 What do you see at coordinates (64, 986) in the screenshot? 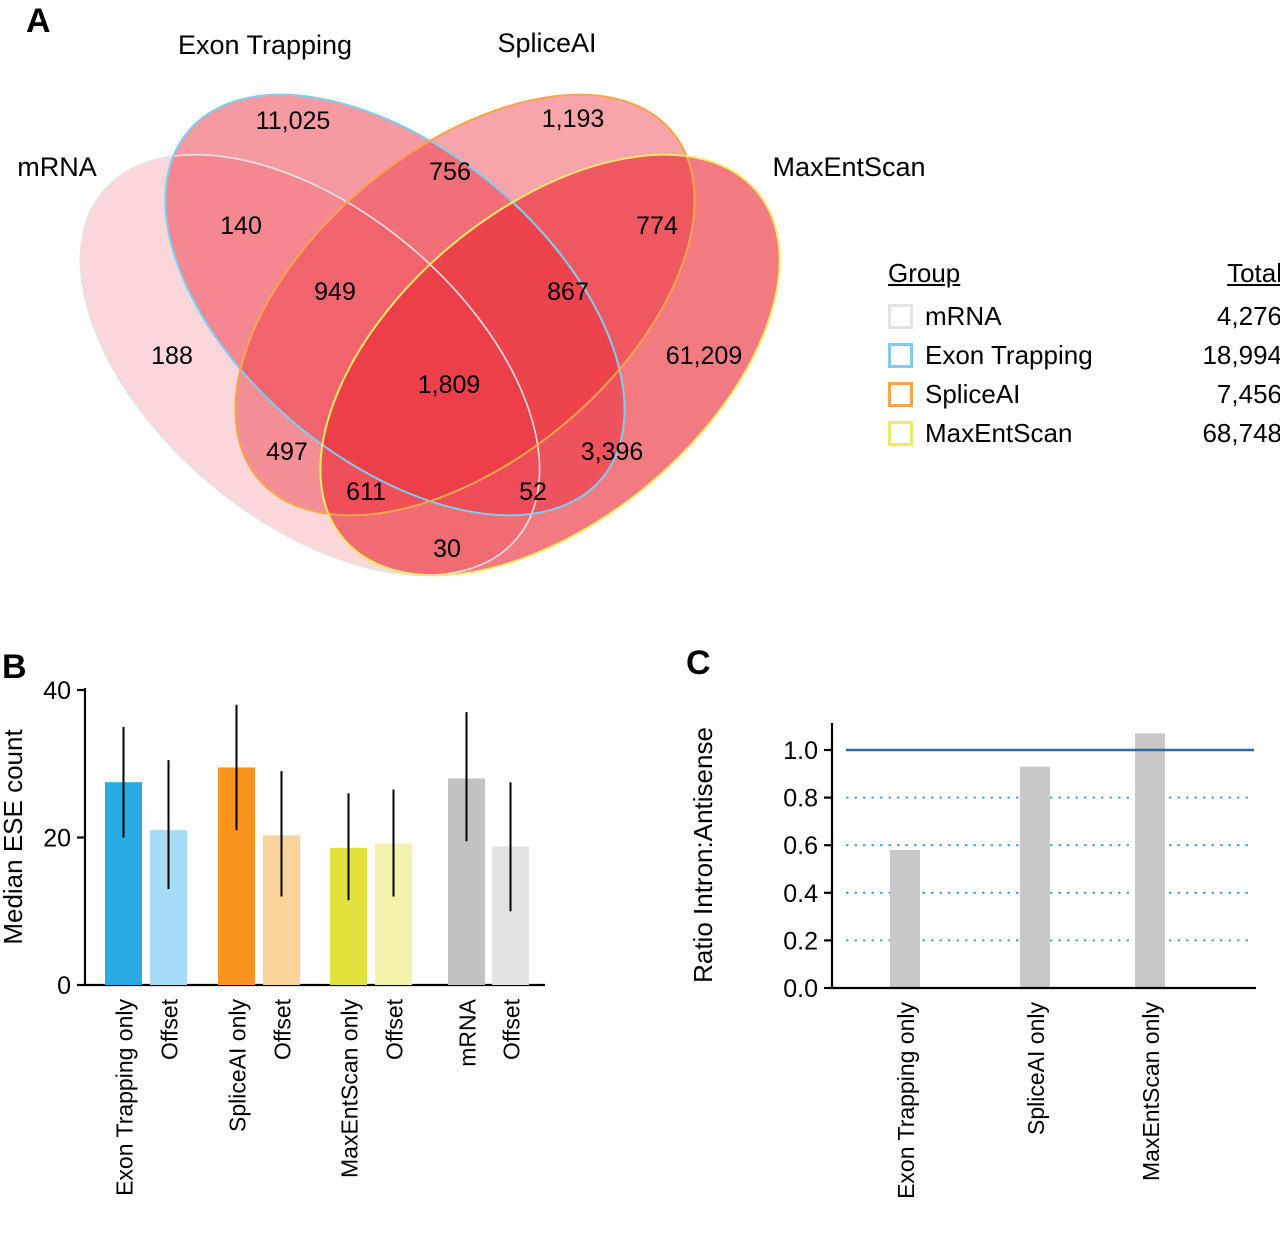
I see `b-y-tick-label: 0` at bounding box center [64, 986].